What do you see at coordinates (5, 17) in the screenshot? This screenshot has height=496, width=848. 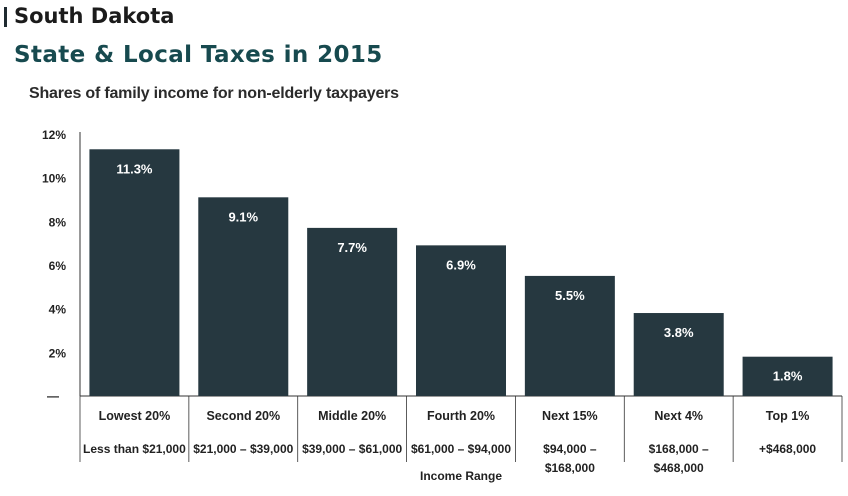 I see `header-accent-bar` at bounding box center [5, 17].